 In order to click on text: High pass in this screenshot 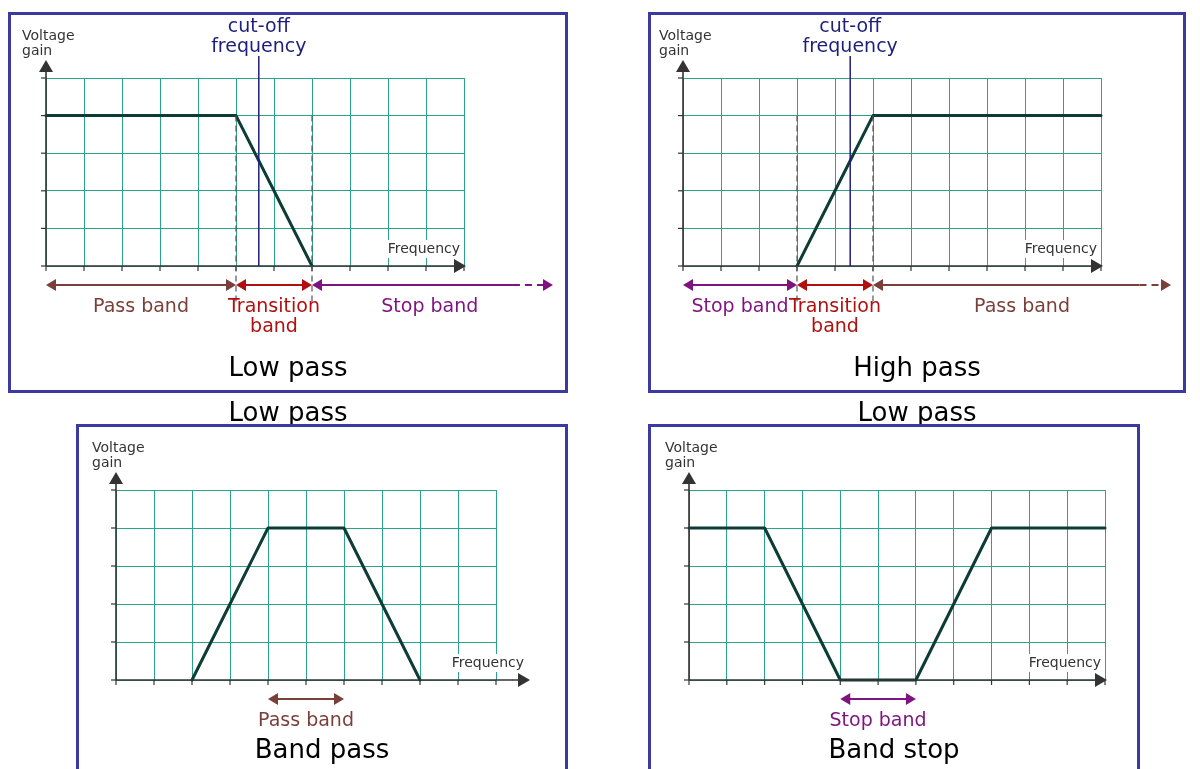, I will do `click(917, 366)`.